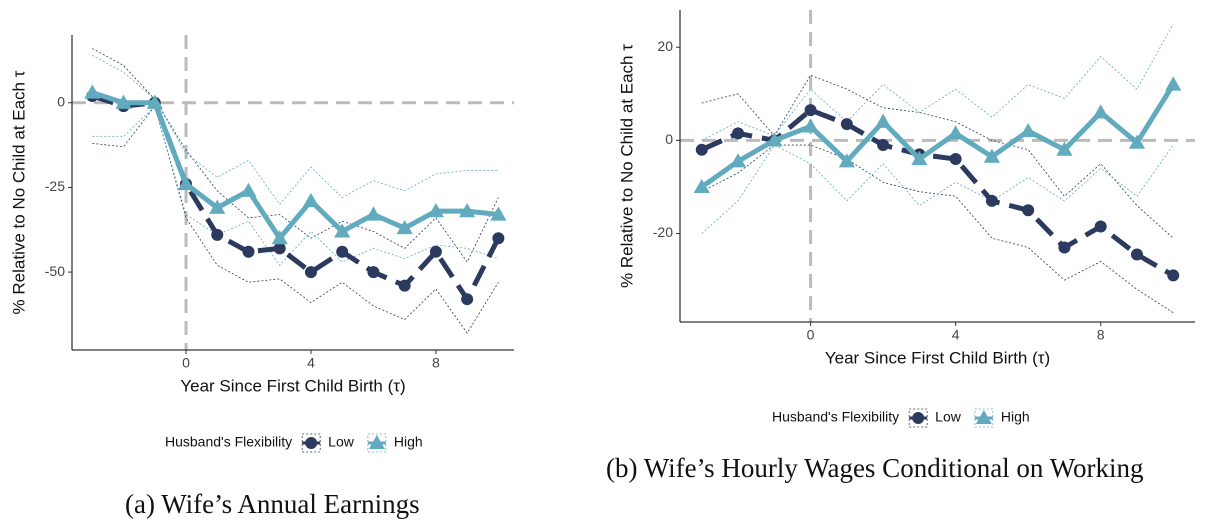 The height and width of the screenshot is (525, 1216). I want to click on y-tick-label: -20, so click(663, 232).